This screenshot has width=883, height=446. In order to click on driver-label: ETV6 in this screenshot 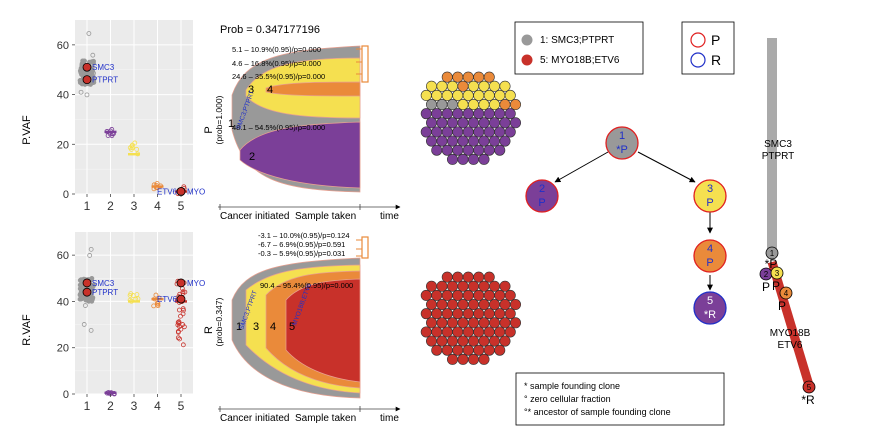, I will do `click(167, 299)`.